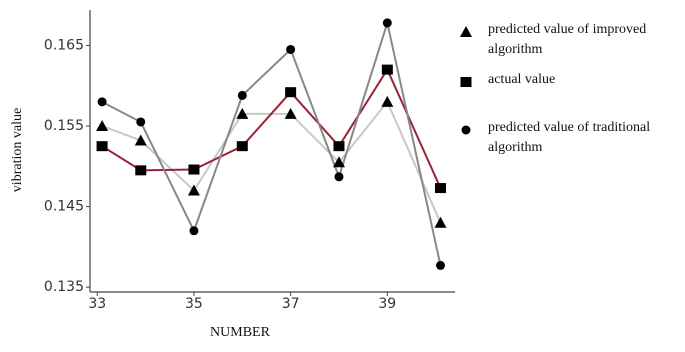  I want to click on legend-line: predicted value of traditional, so click(569, 127).